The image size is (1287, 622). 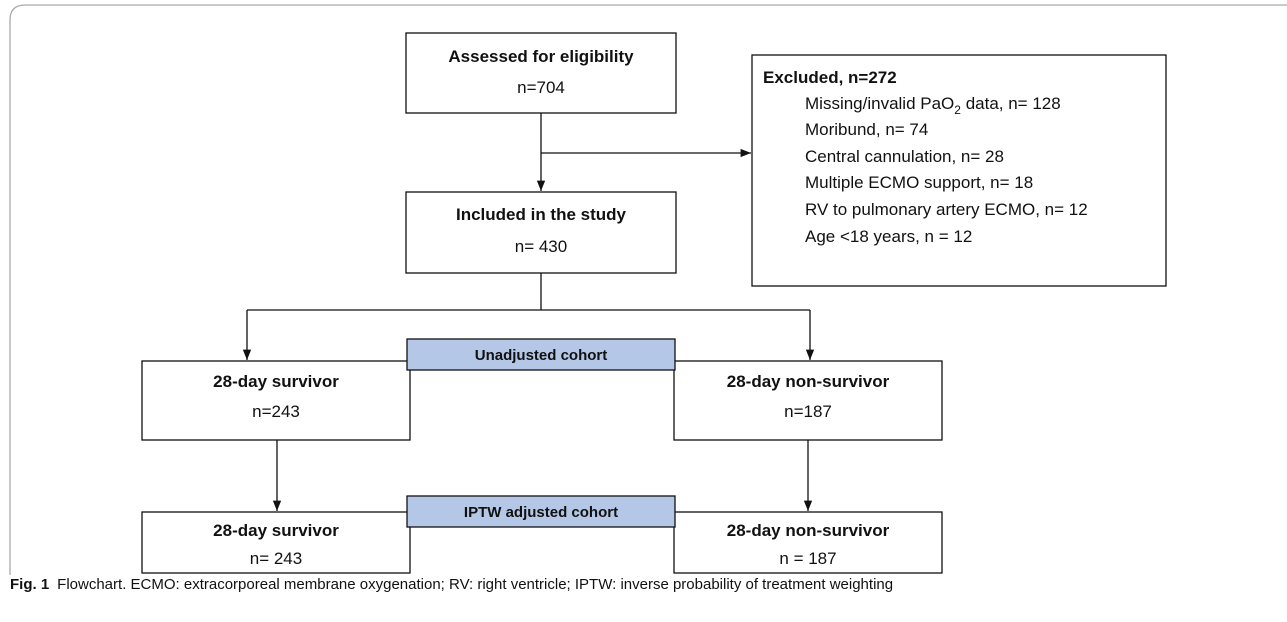 What do you see at coordinates (541, 87) in the screenshot?
I see `node-count: n=704` at bounding box center [541, 87].